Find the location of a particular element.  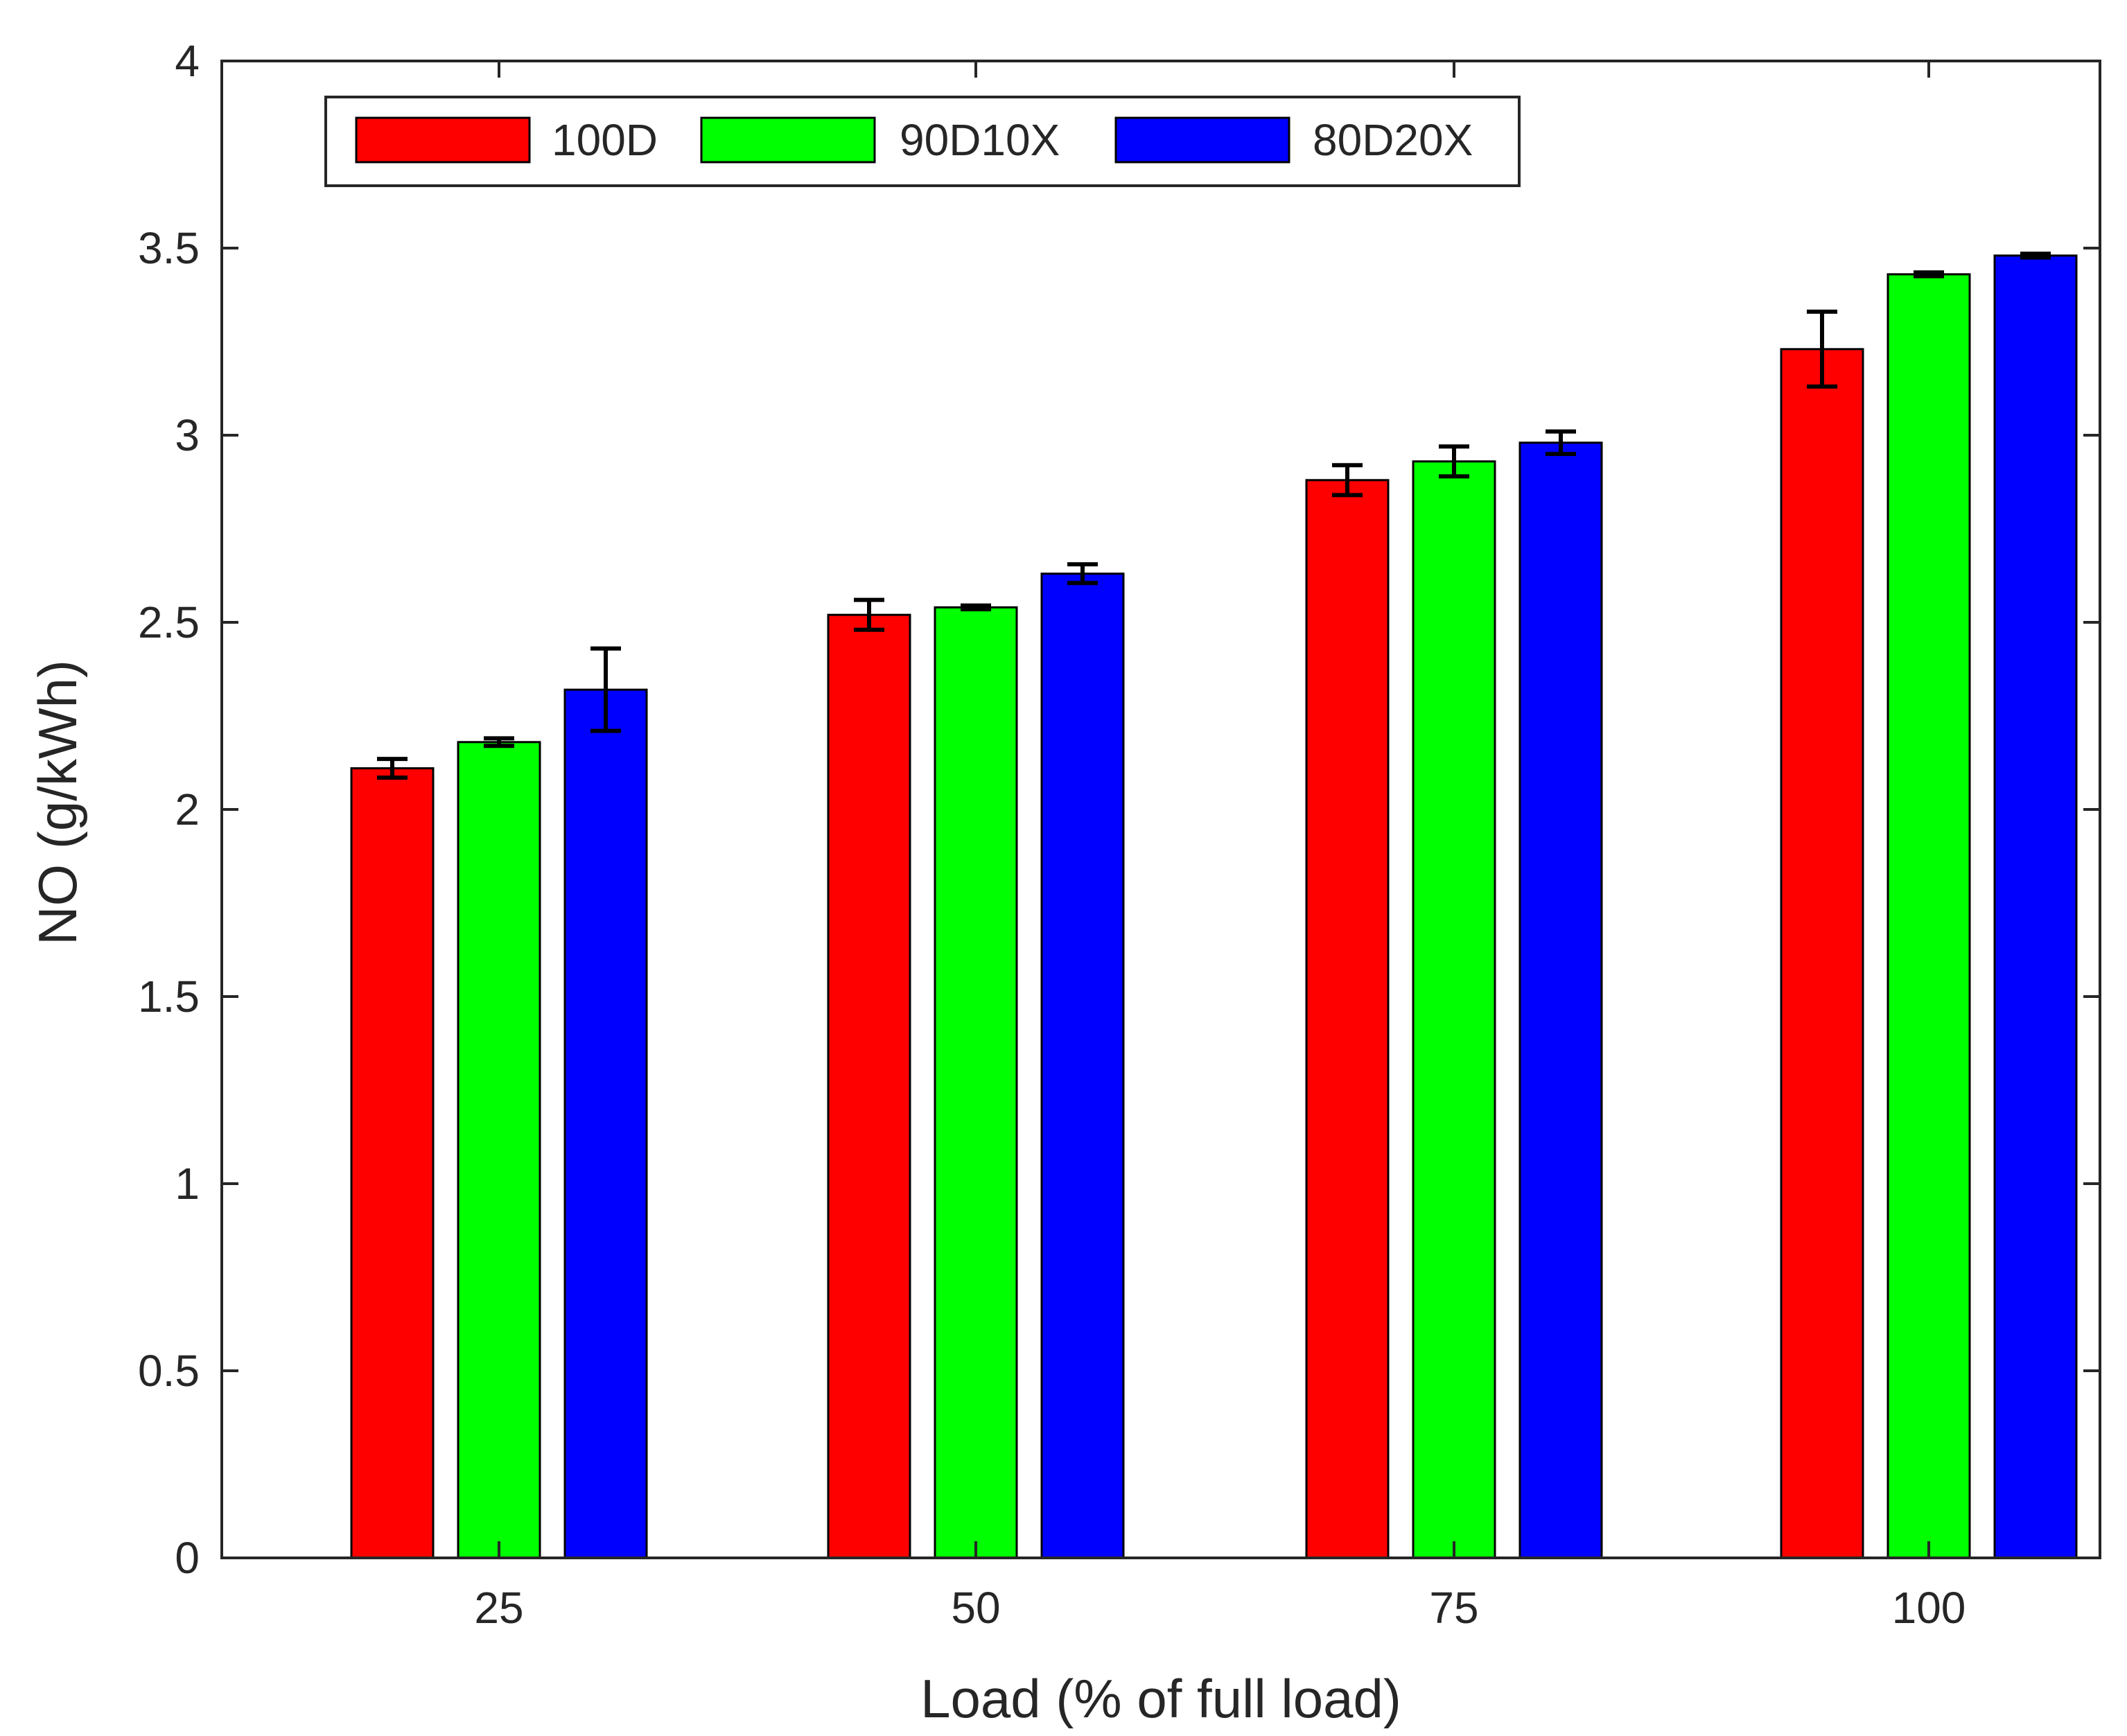

legend-label-80d20x: 80D20X is located at coordinates (1393, 140).